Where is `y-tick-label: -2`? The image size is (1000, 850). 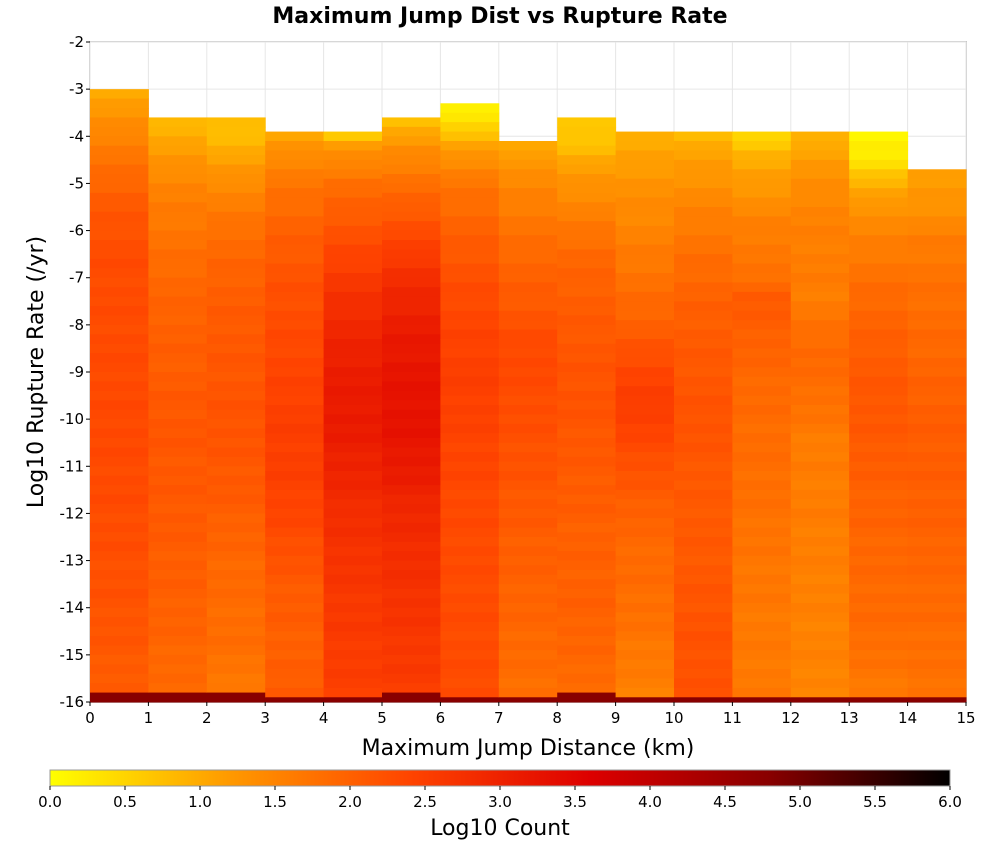 y-tick-label: -2 is located at coordinates (76, 42).